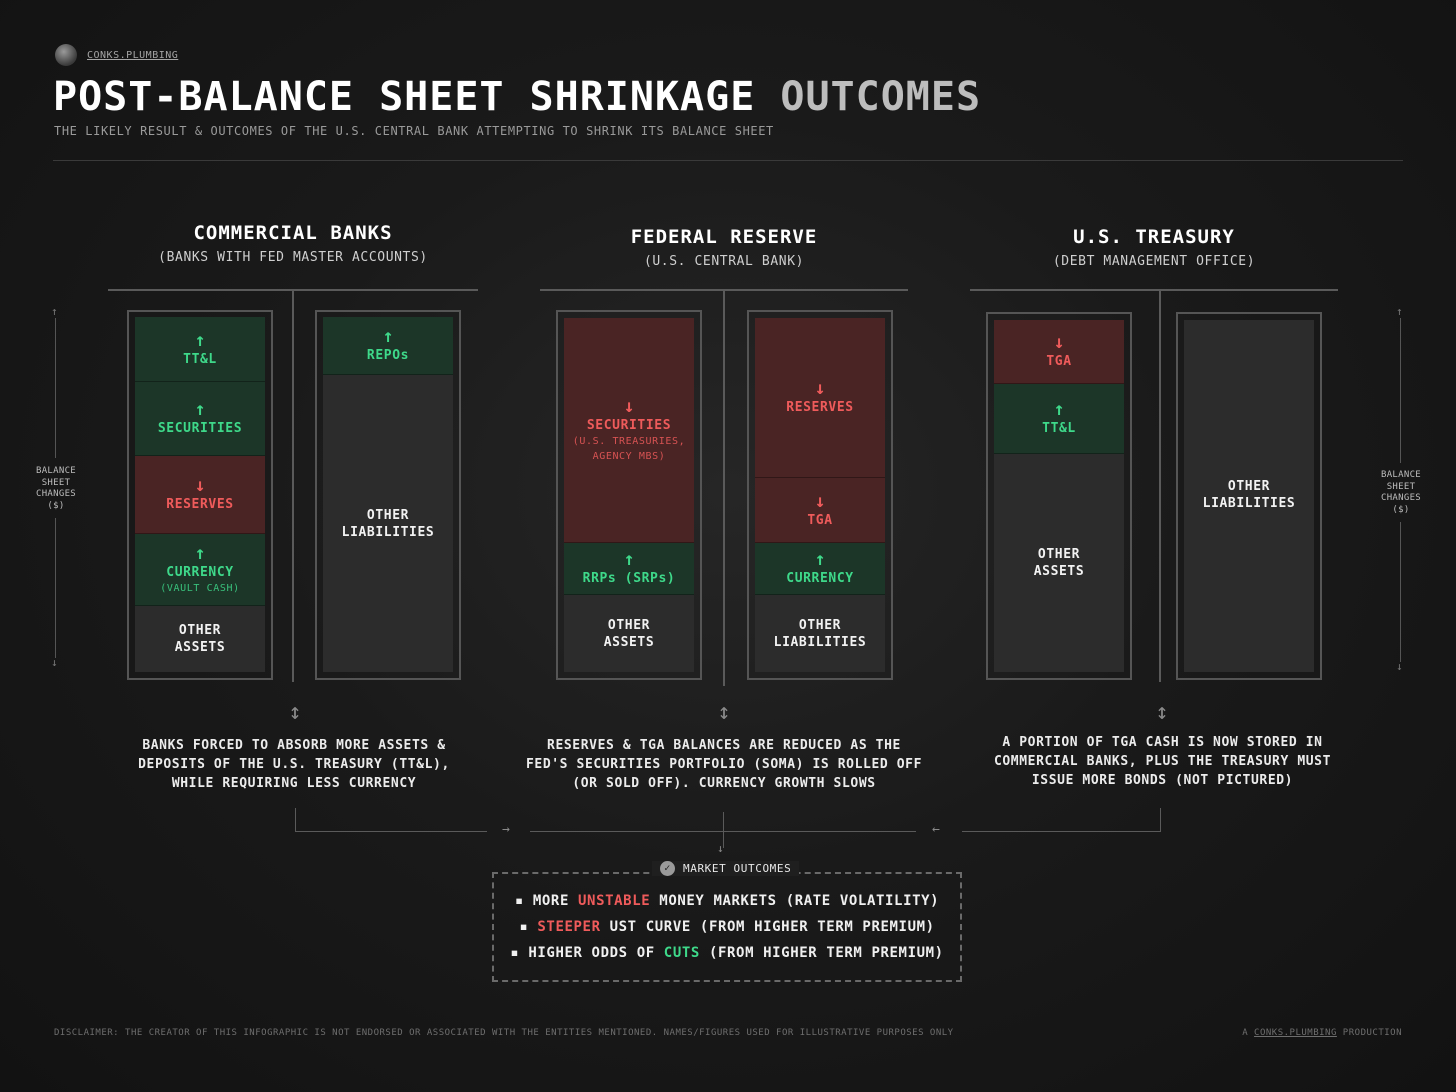 This screenshot has width=1456, height=1092. I want to click on outcome-highlight: STEEPER, so click(569, 927).